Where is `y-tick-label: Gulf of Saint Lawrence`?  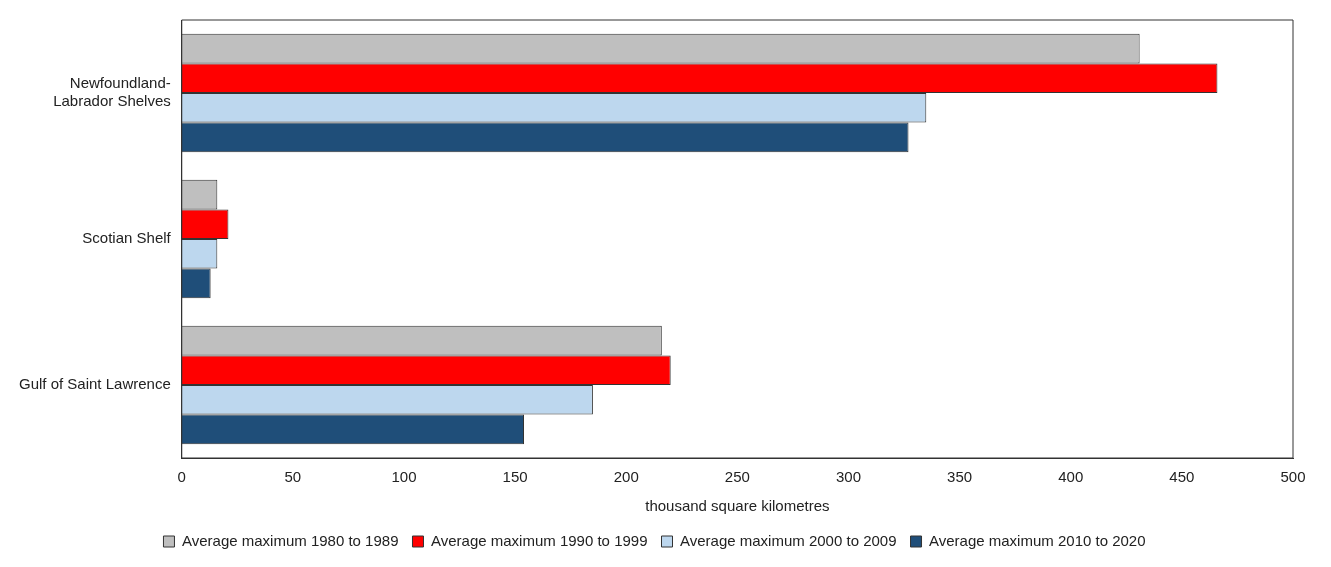 y-tick-label: Gulf of Saint Lawrence is located at coordinates (94, 384).